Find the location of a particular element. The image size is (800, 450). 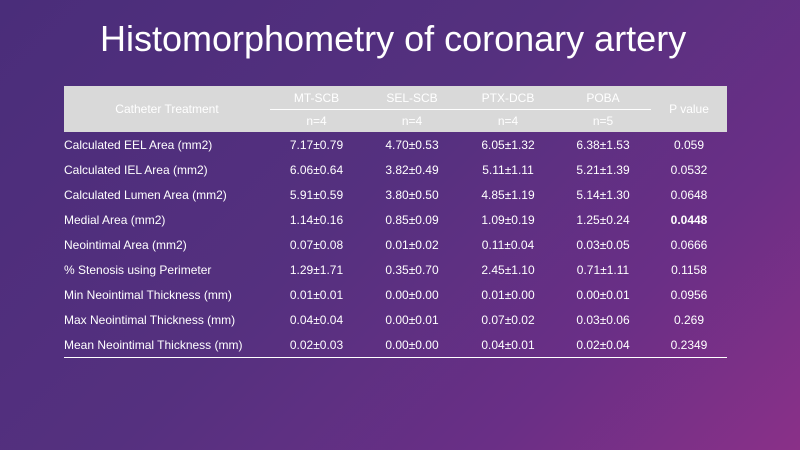

row-value: 6.05±1.32 is located at coordinates (508, 144).